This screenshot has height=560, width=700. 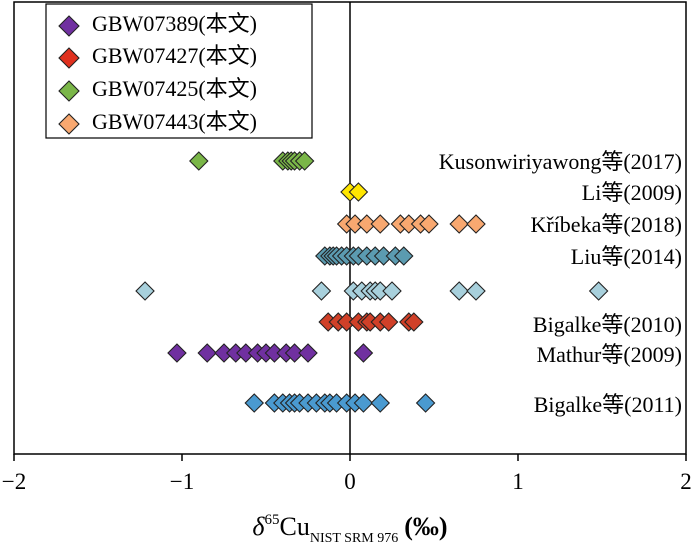 I want to click on x-tick-label-1: 1, so click(x=518, y=481).